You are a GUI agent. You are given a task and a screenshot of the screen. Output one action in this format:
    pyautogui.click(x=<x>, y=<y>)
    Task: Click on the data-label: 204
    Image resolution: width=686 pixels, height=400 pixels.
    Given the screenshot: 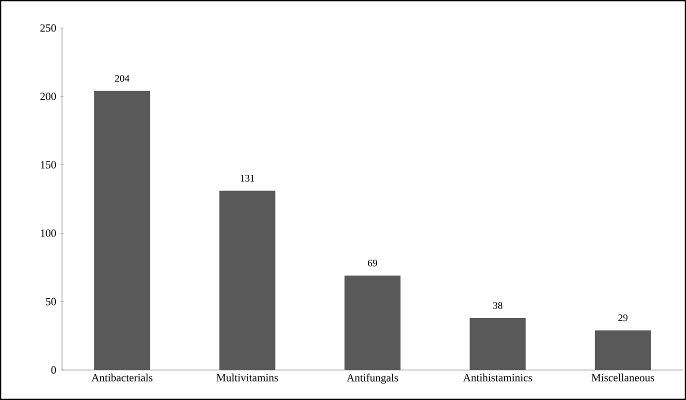 What is the action you would take?
    pyautogui.click(x=122, y=78)
    